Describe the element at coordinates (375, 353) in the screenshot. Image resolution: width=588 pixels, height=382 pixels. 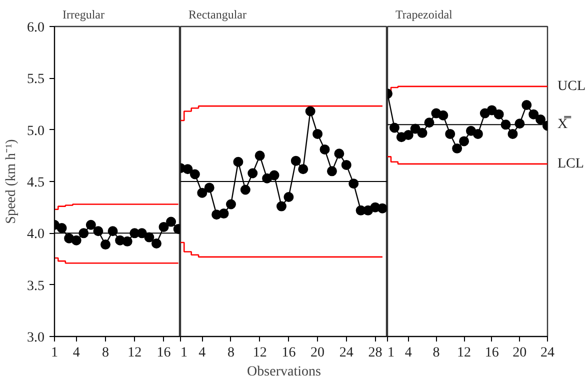
I see `x-tick-label: 28` at that location.